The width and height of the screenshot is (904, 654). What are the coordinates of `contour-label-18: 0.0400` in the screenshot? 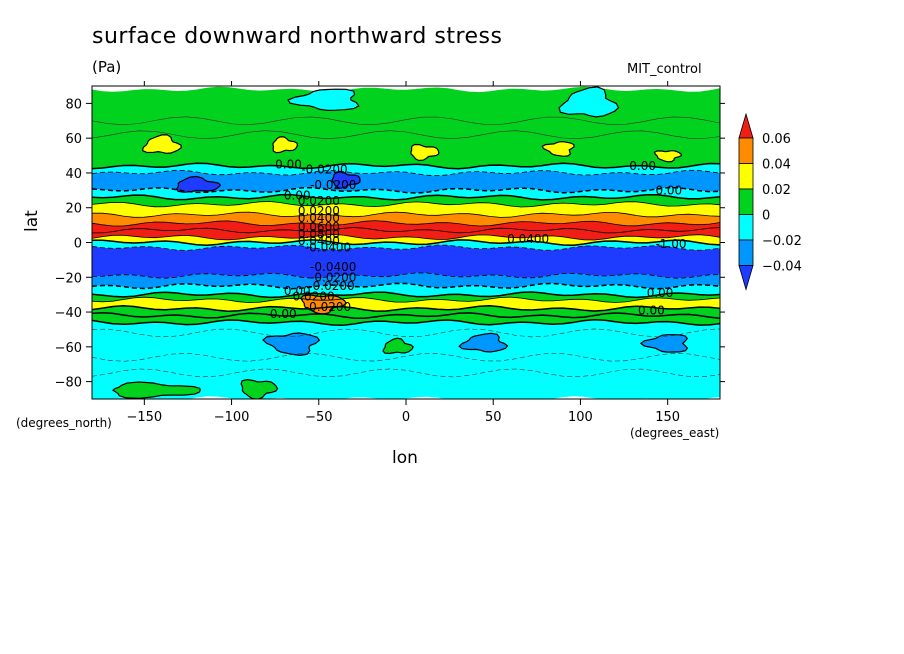 It's located at (528, 239).